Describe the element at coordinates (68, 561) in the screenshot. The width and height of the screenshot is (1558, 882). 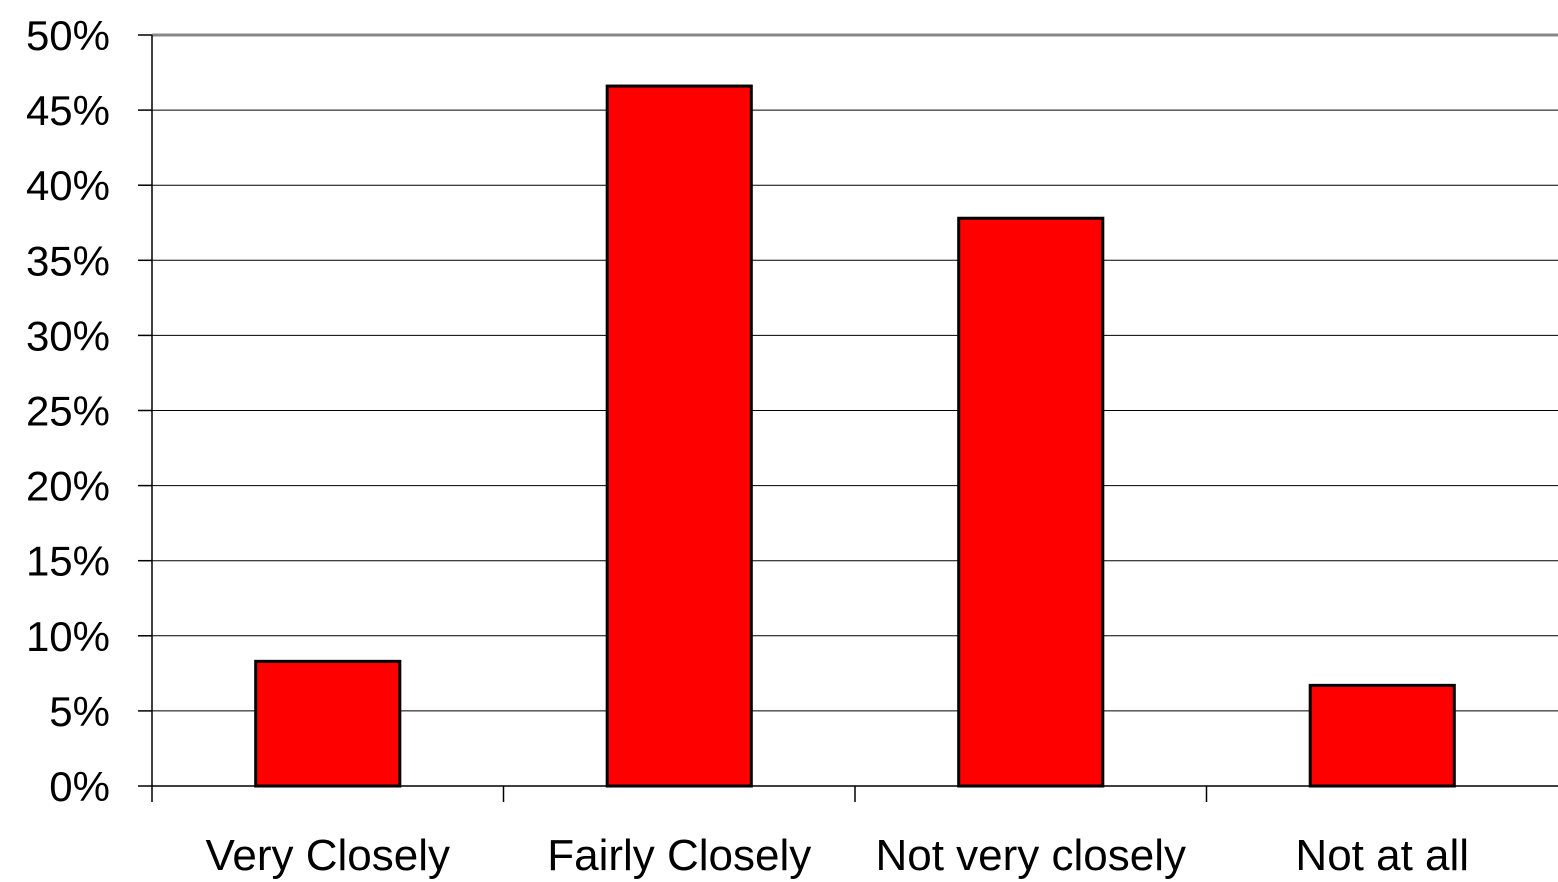
I see `y-tick-label: 15%` at that location.